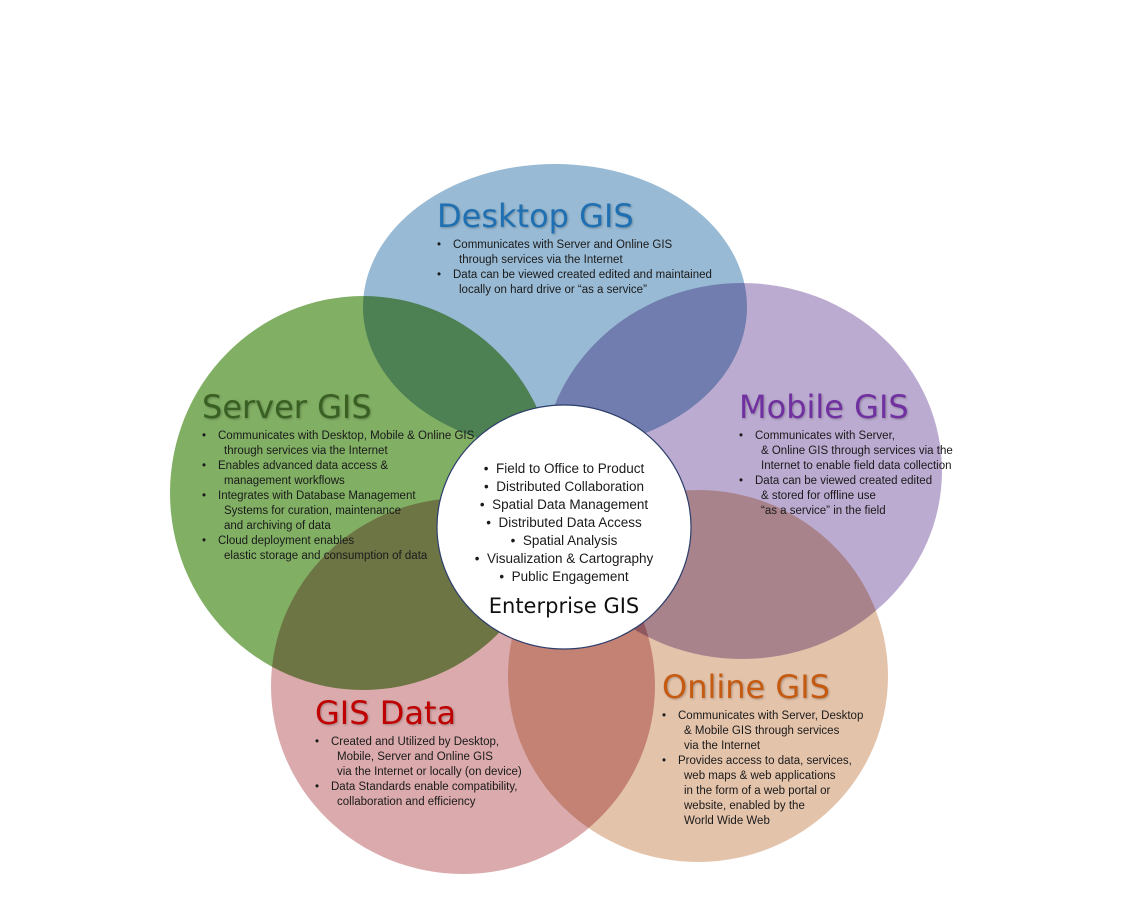 This screenshot has height=900, width=1140. What do you see at coordinates (564, 527) in the screenshot?
I see `enterprise-gis-circle` at bounding box center [564, 527].